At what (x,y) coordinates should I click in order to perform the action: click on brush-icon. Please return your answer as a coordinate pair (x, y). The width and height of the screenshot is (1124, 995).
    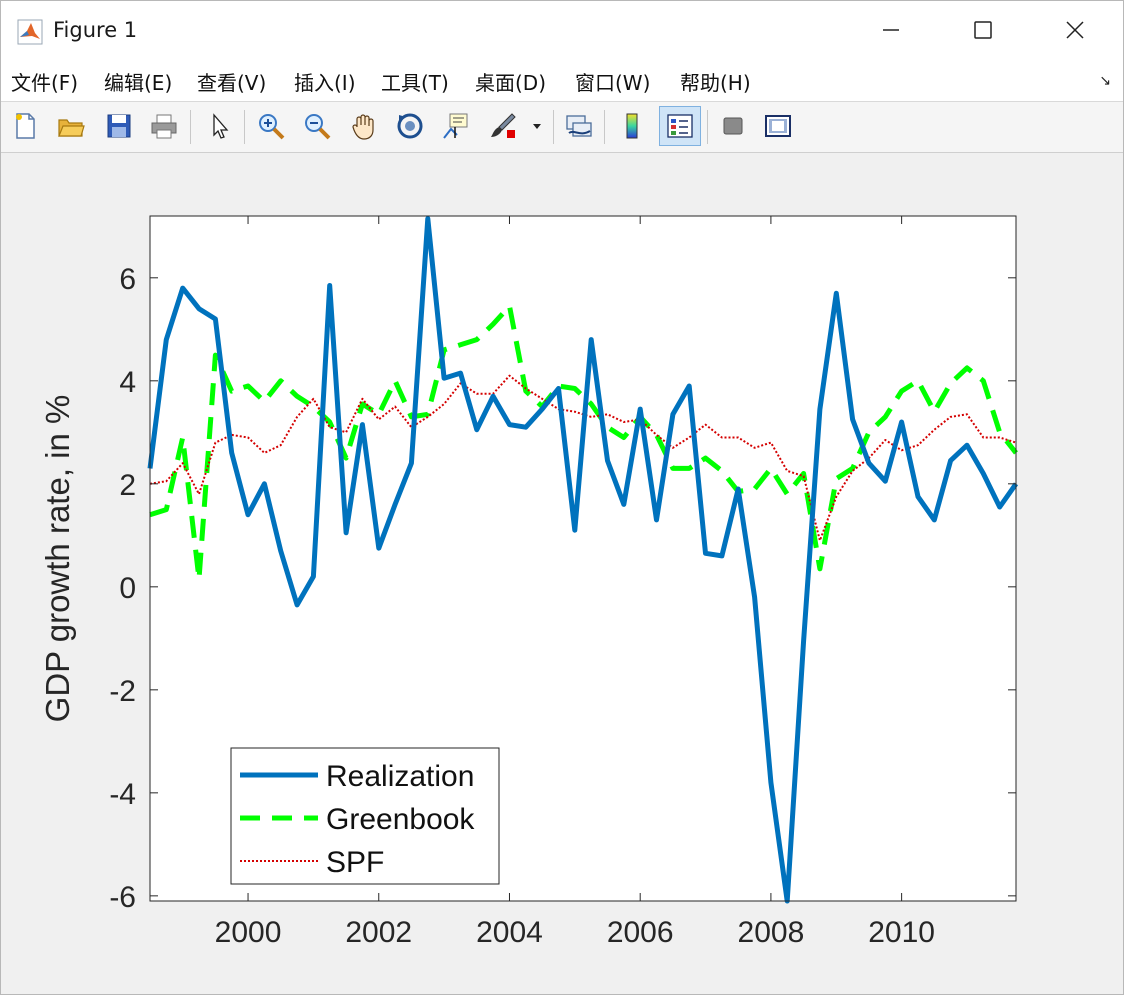
    Looking at the image, I should click on (503, 125).